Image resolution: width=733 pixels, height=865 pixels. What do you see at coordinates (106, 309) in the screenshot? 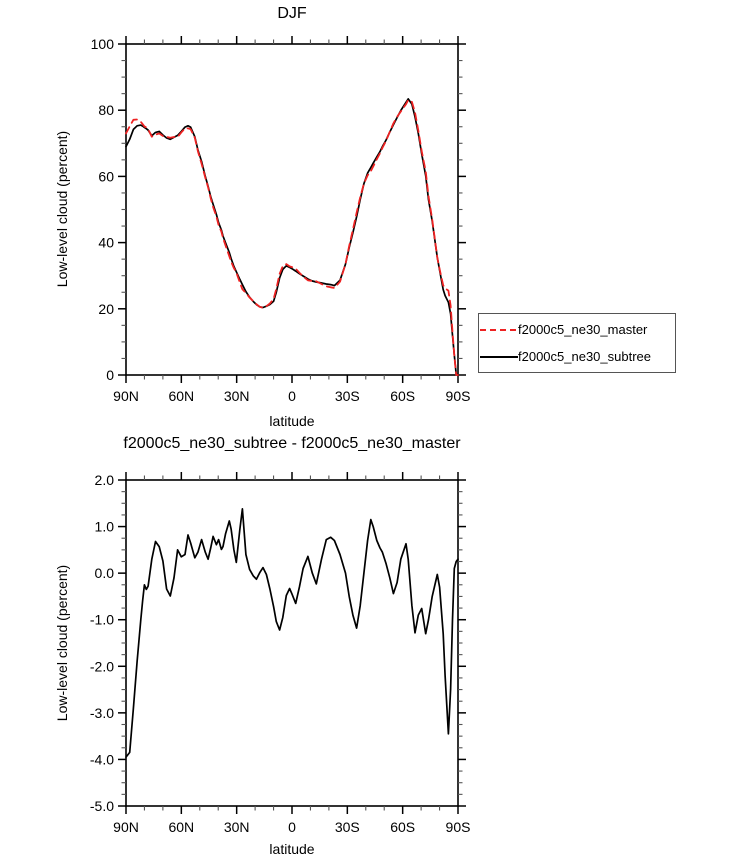
I see `y-tick-label: 20` at bounding box center [106, 309].